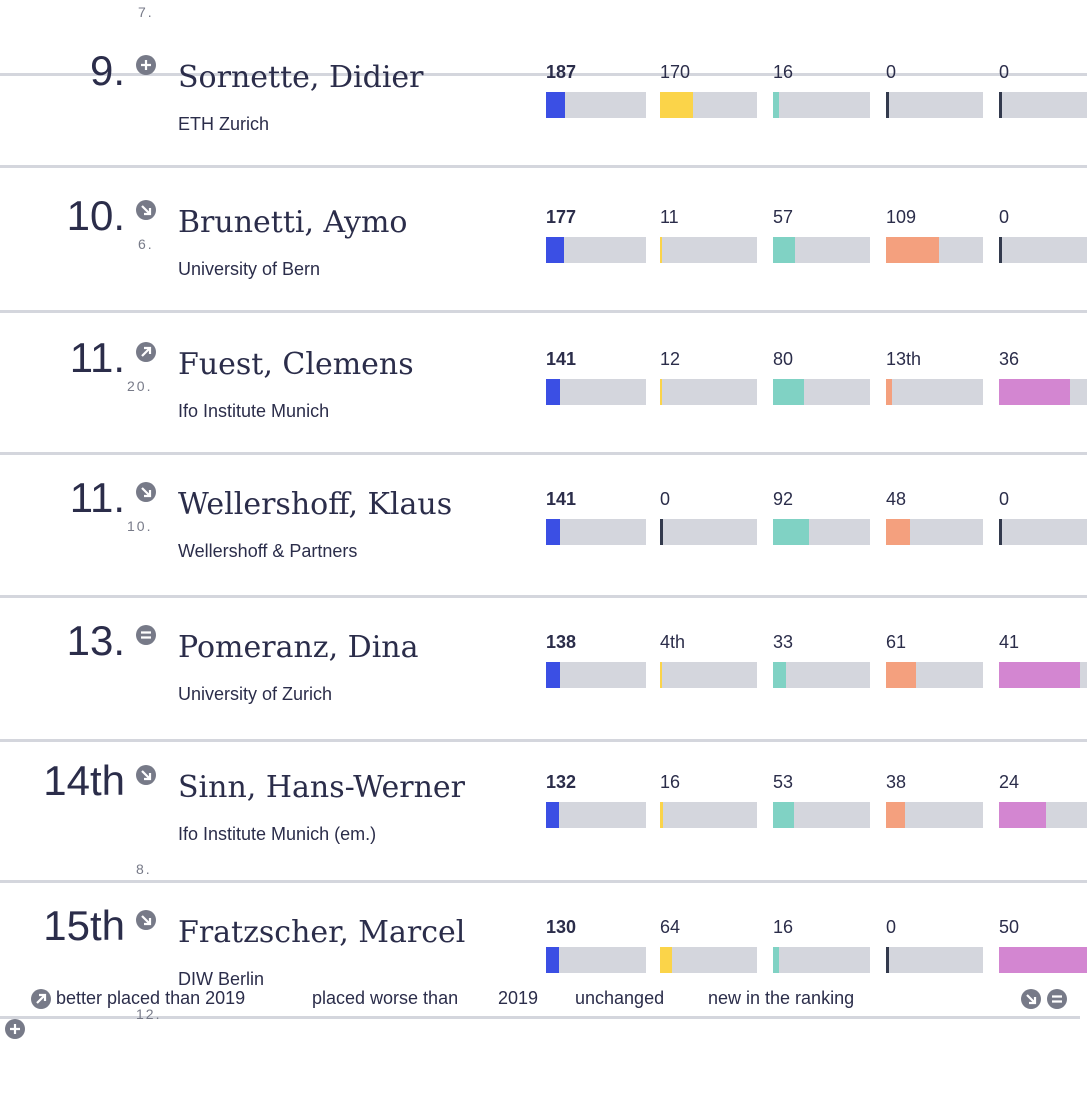 This screenshot has height=1098, width=1087. I want to click on value-label: 187, so click(561, 72).